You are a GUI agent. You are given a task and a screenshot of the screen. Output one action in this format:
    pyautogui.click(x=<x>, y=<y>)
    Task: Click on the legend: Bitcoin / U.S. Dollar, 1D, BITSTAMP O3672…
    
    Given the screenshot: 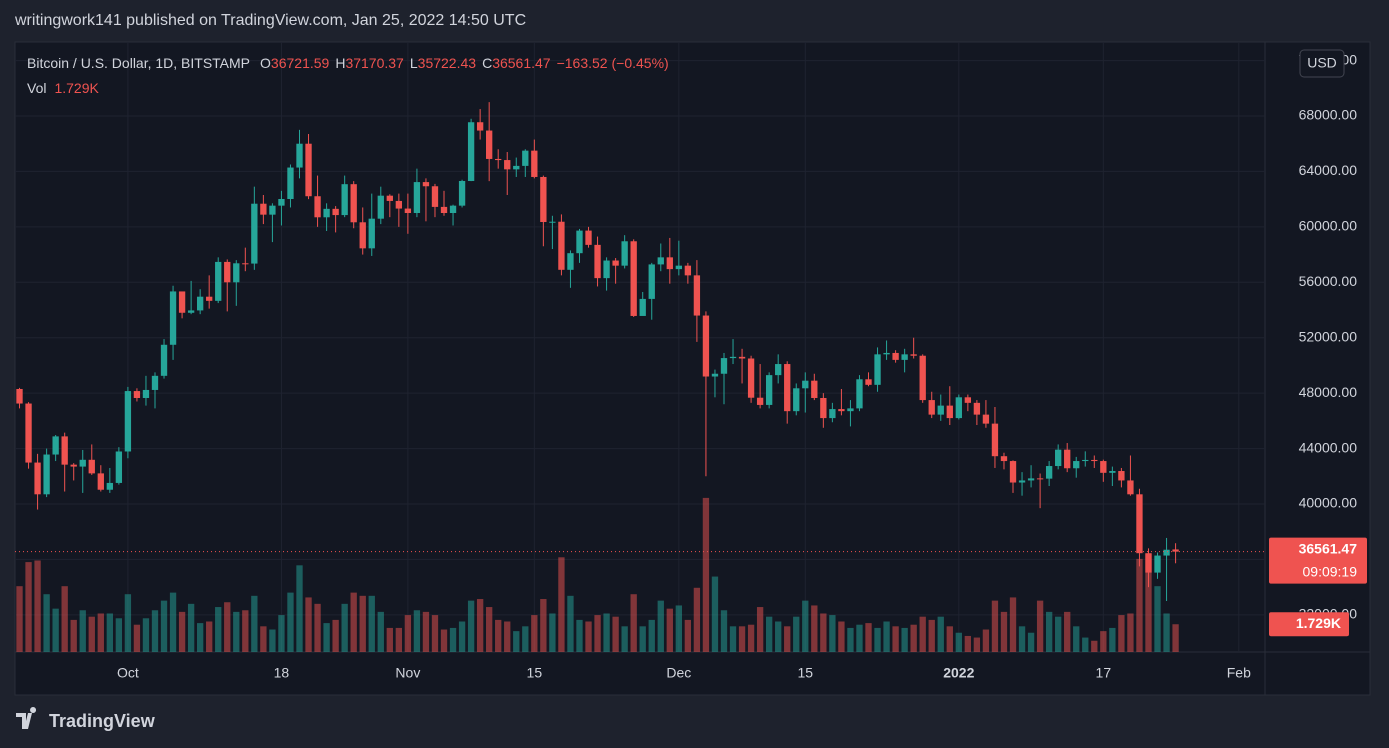 What is the action you would take?
    pyautogui.click(x=348, y=63)
    